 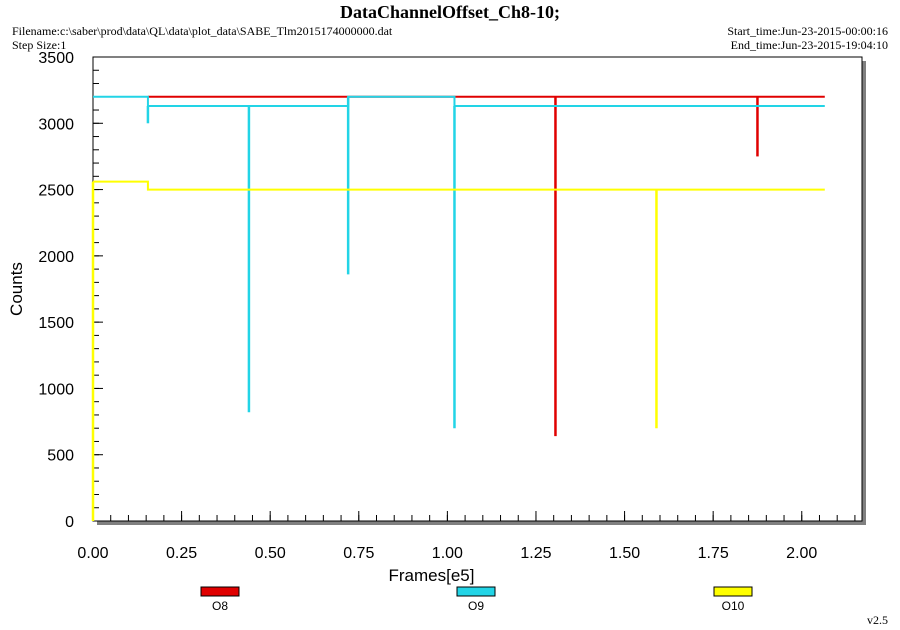 What do you see at coordinates (801, 553) in the screenshot?
I see `x-tick-label: 2.00` at bounding box center [801, 553].